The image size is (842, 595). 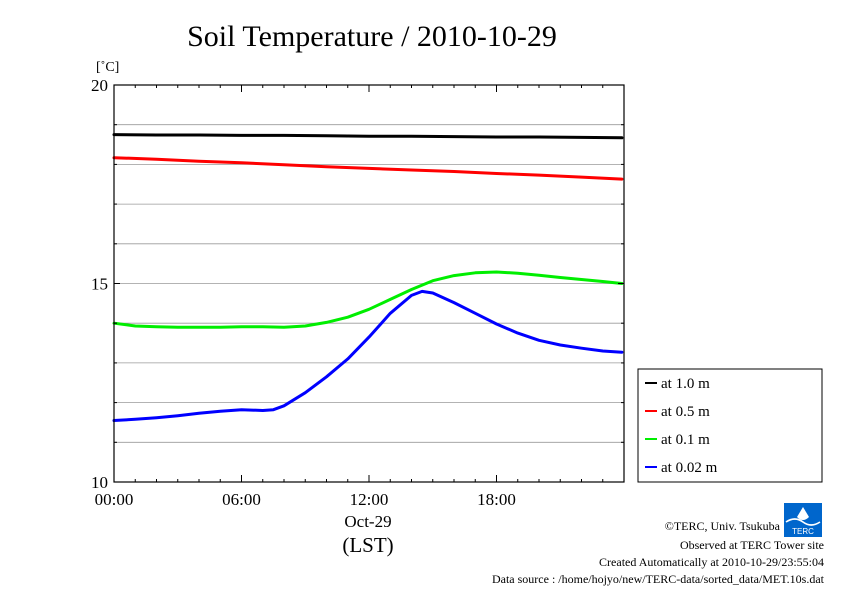 I want to click on x-axis-unit-label: (LST), so click(x=367, y=545).